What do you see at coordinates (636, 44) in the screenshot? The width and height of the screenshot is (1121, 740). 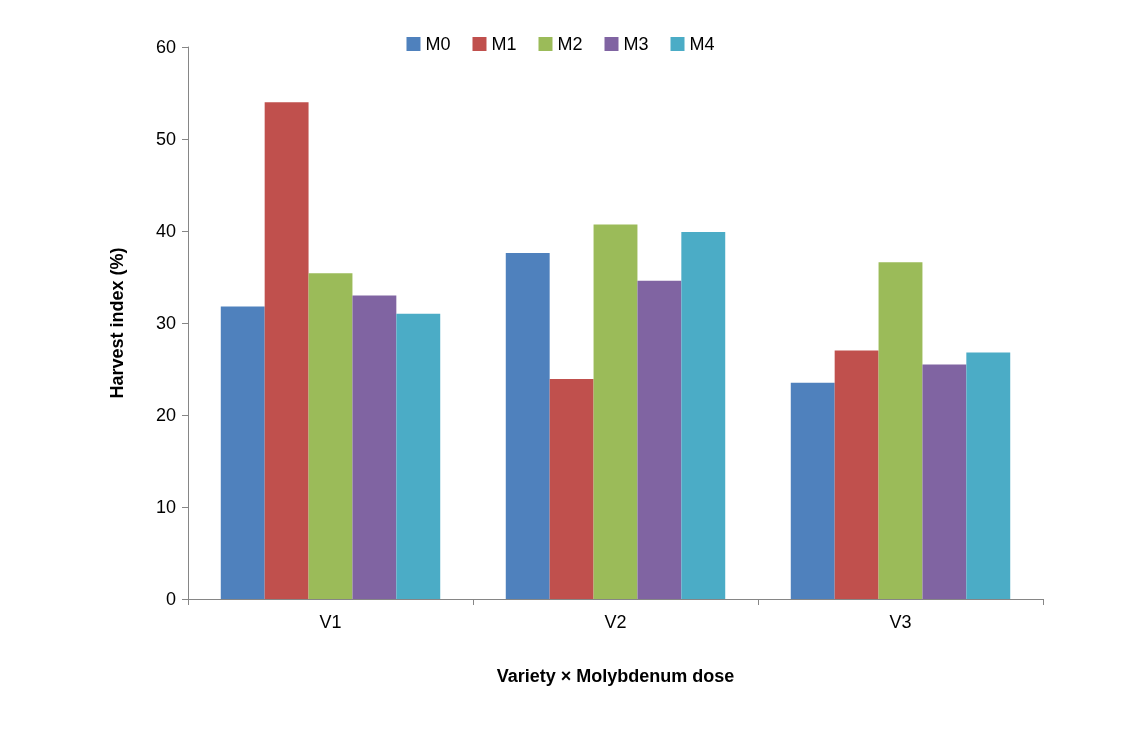 I see `legend-label: M3` at bounding box center [636, 44].